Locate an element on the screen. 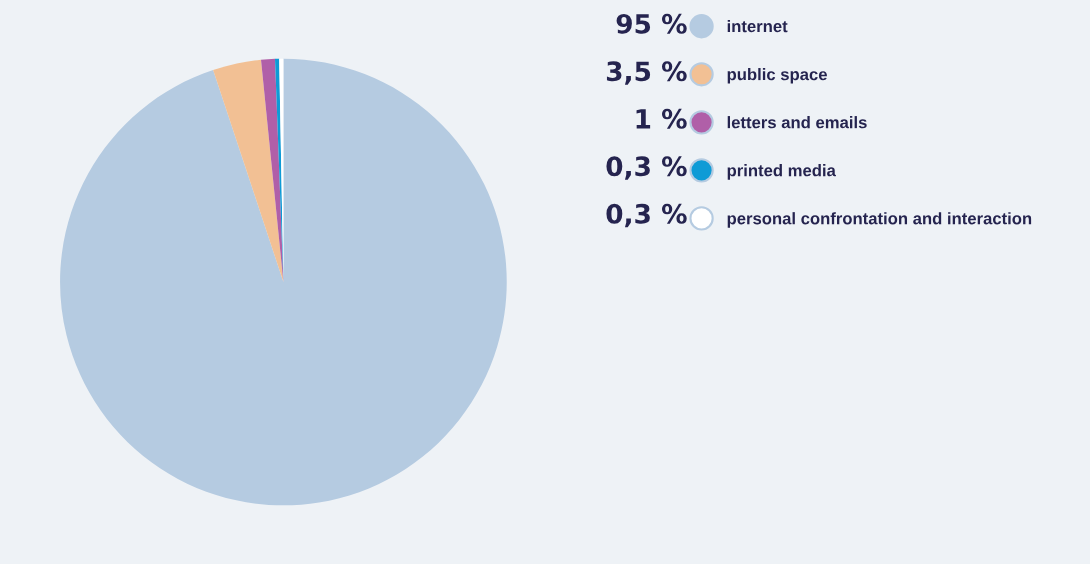  legend-label: printed media is located at coordinates (781, 172).